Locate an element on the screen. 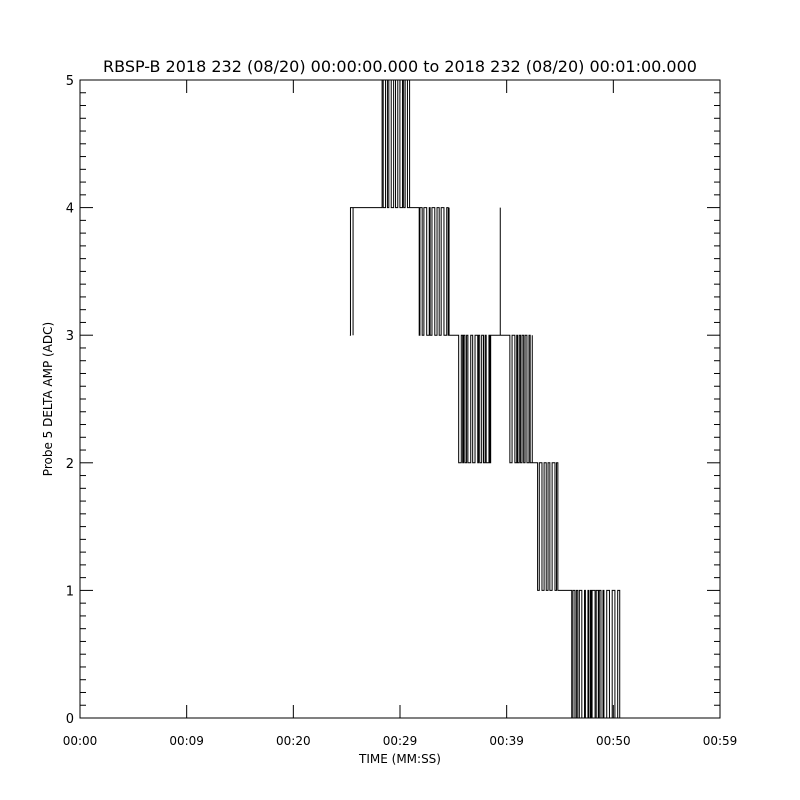  y-tick-label: 3 is located at coordinates (70, 336).